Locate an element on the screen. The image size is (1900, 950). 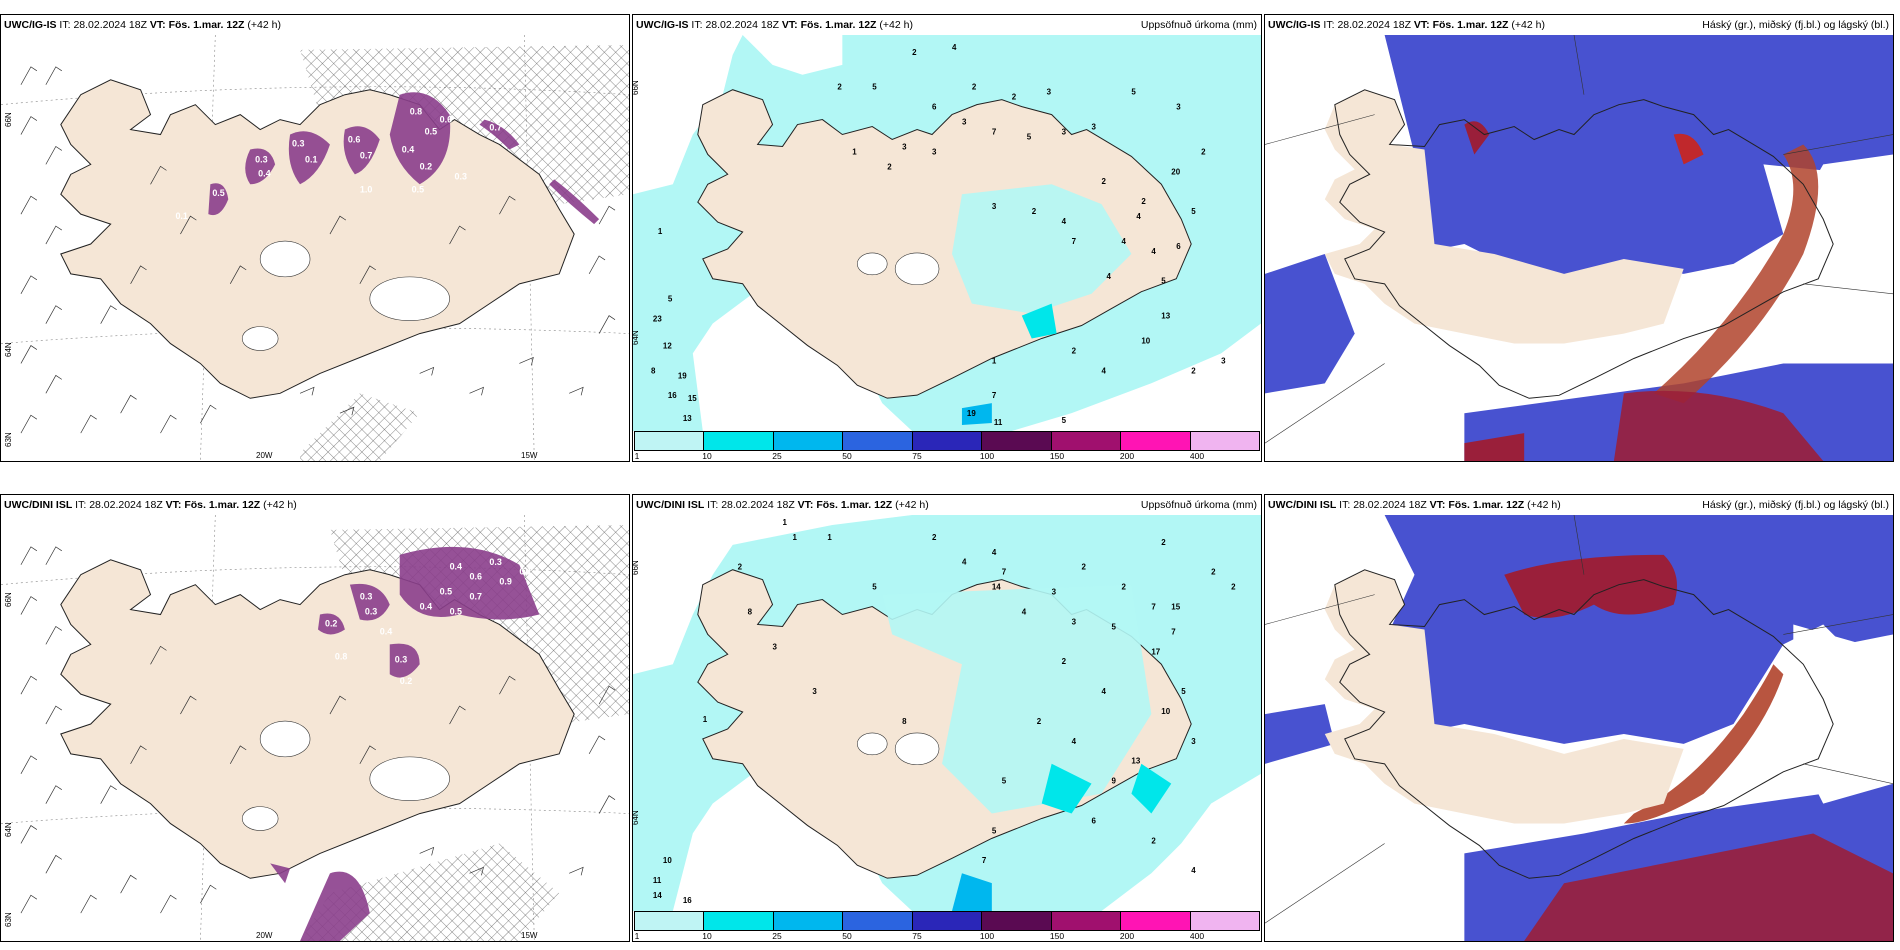
precip-area is located at coordinates (1041, 249).